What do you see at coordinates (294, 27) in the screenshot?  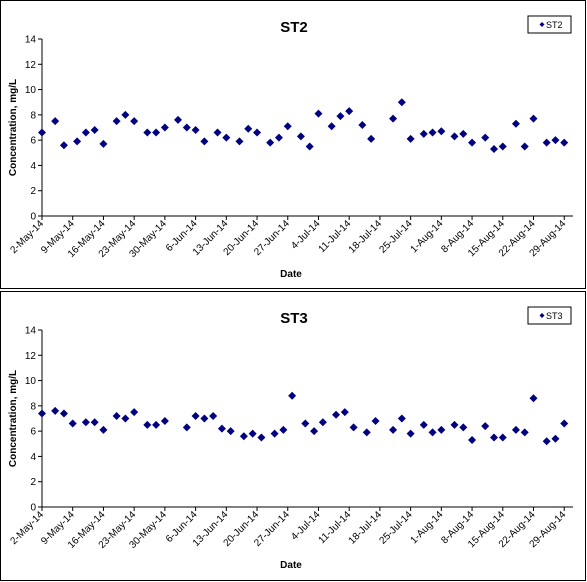 I see `chart-title: ST2` at bounding box center [294, 27].